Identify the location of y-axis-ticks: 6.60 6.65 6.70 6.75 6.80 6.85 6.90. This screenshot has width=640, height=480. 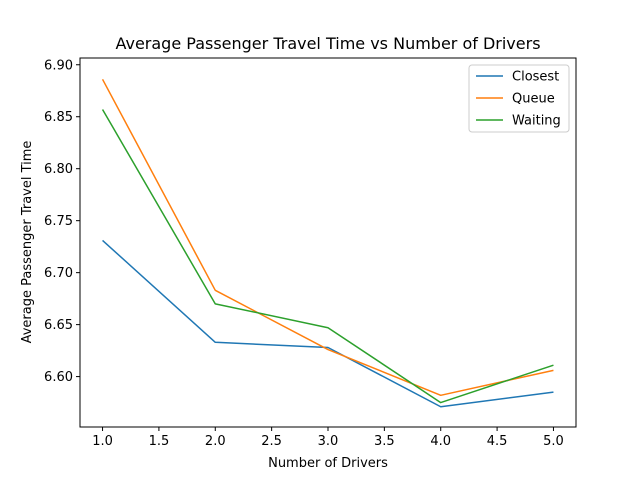
(62, 221).